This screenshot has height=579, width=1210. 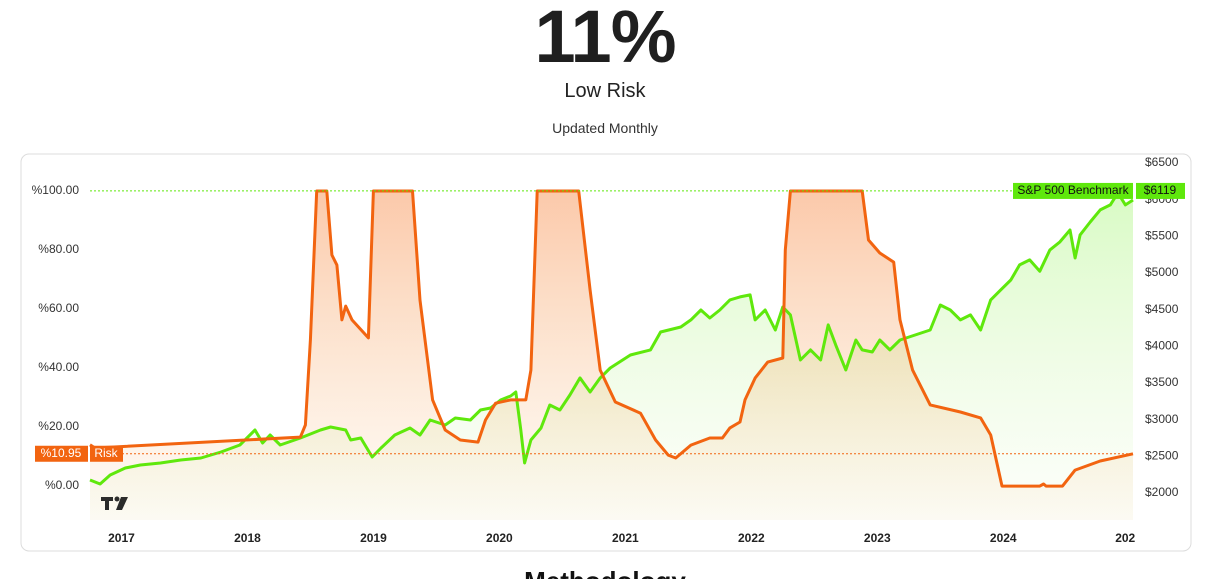 I want to click on y-tick-label: %80.00, so click(x=58, y=249).